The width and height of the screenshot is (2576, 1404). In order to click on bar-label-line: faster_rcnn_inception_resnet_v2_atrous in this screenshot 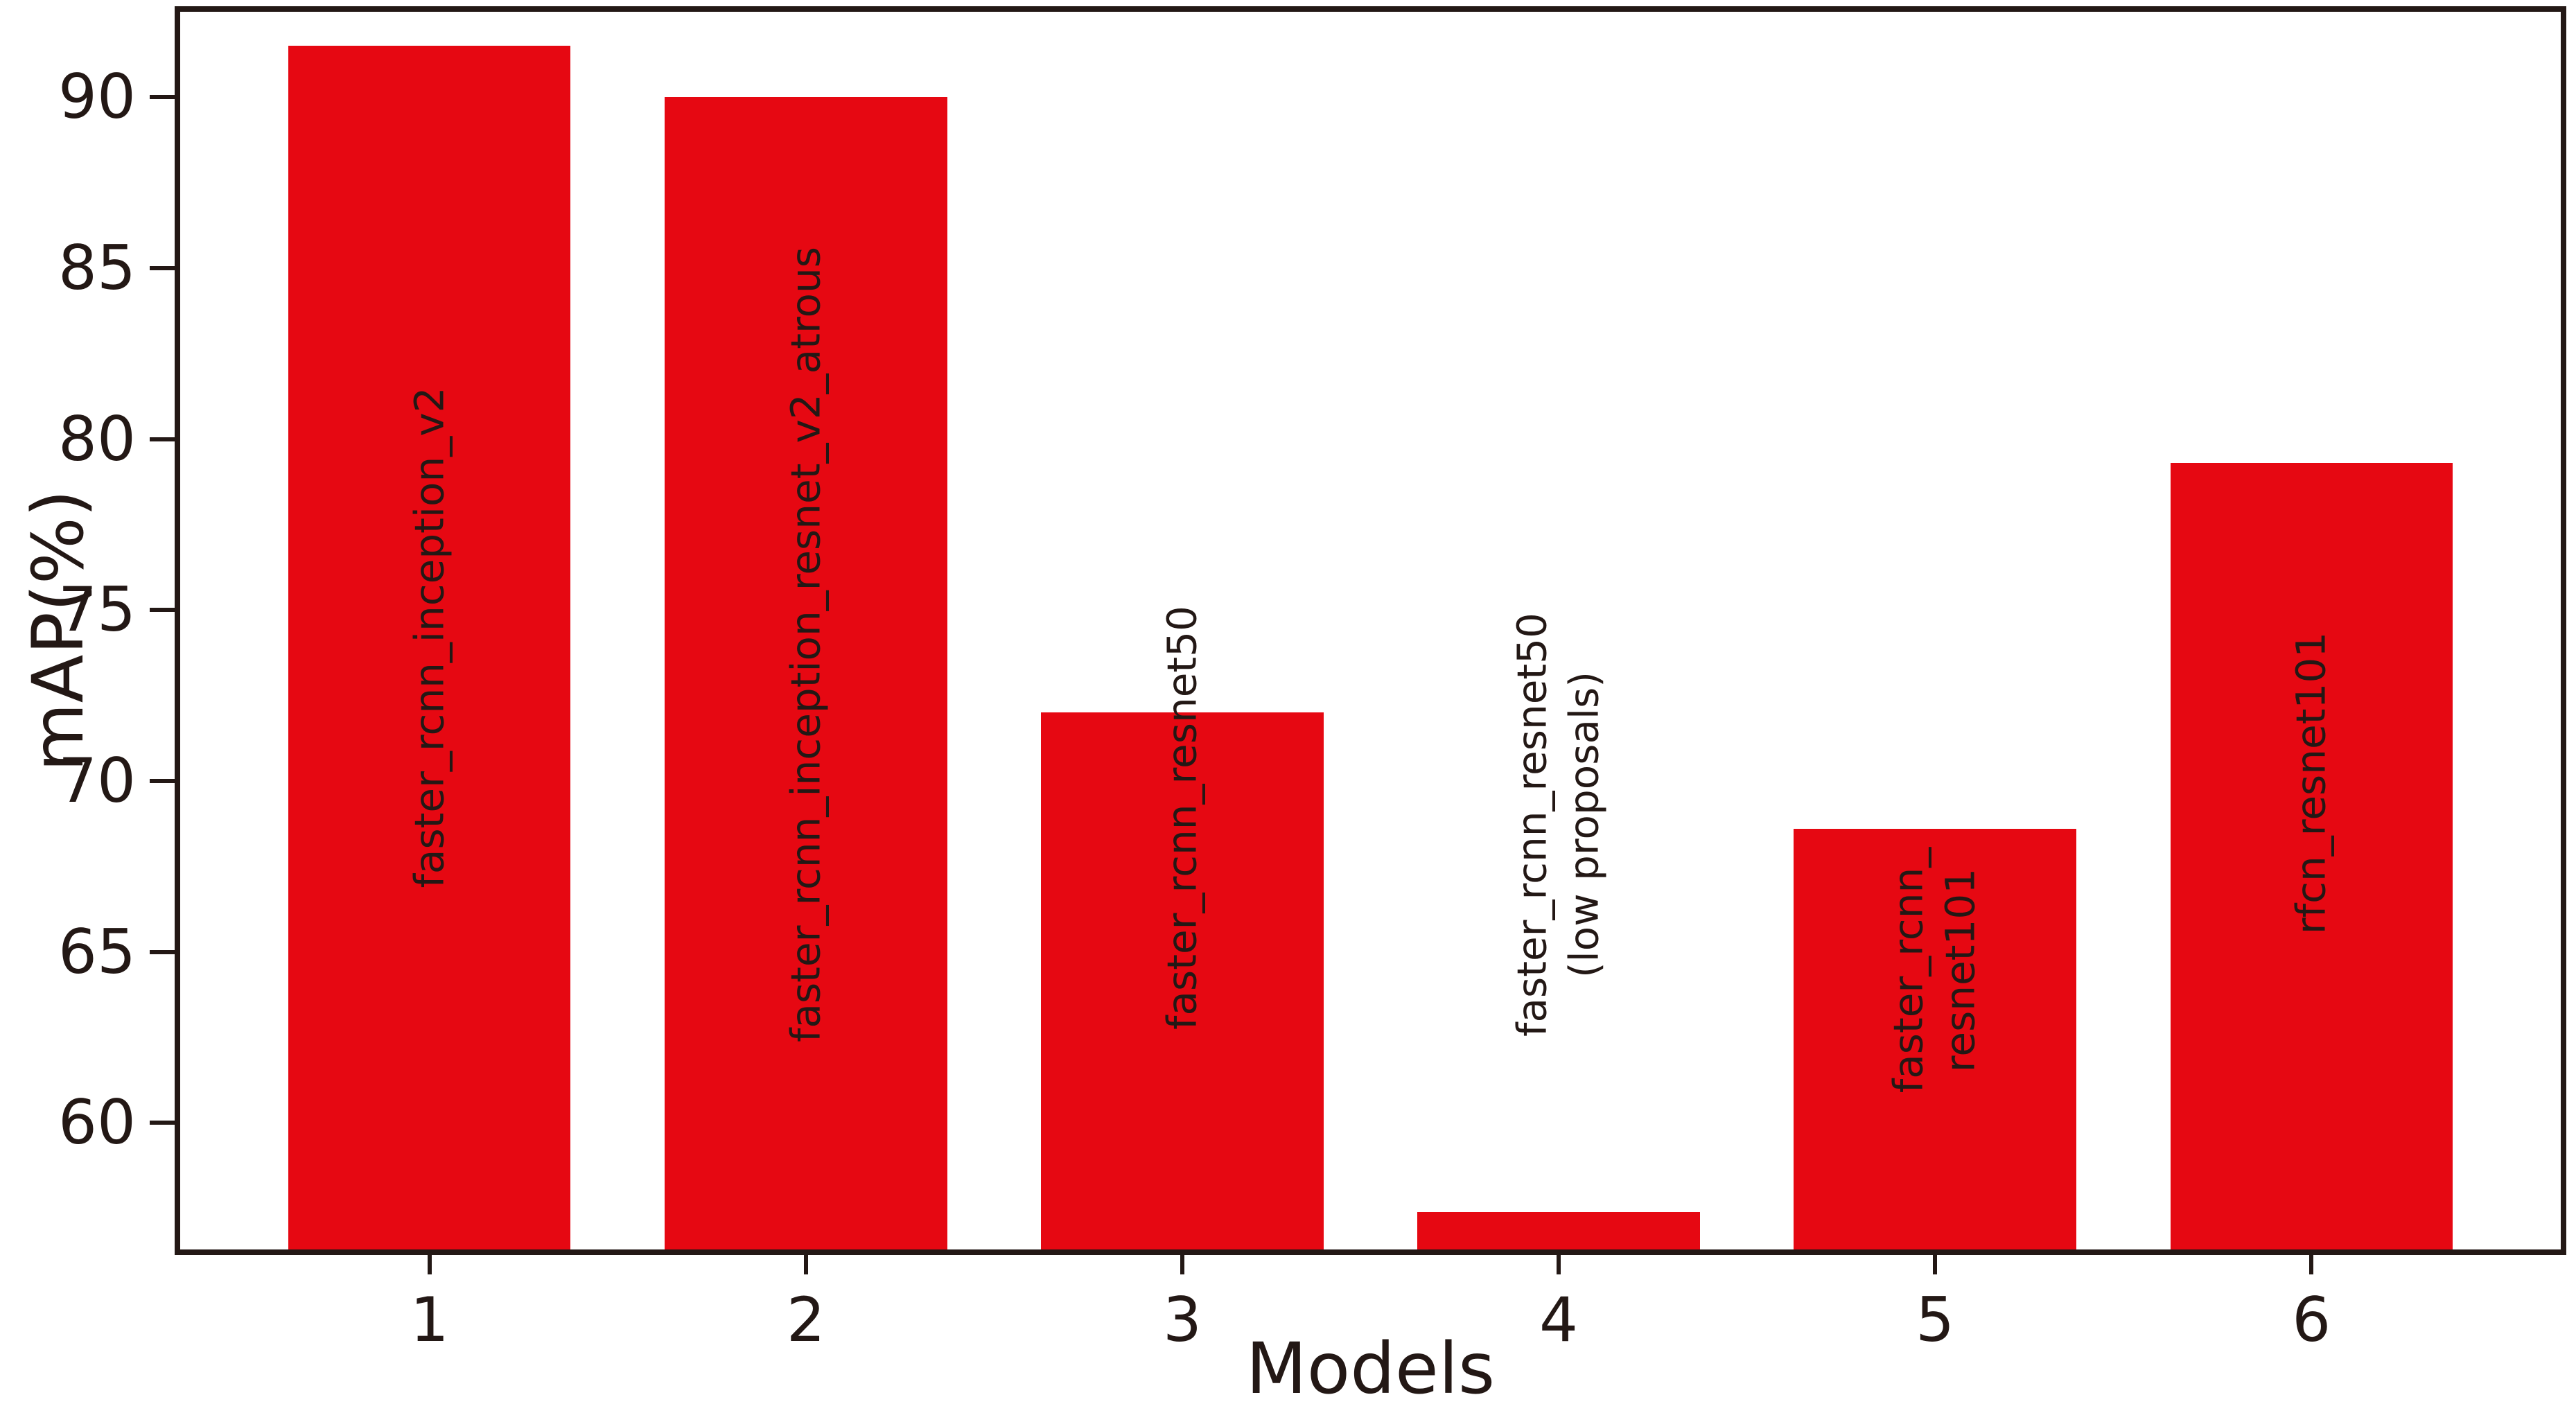, I will do `click(806, 644)`.